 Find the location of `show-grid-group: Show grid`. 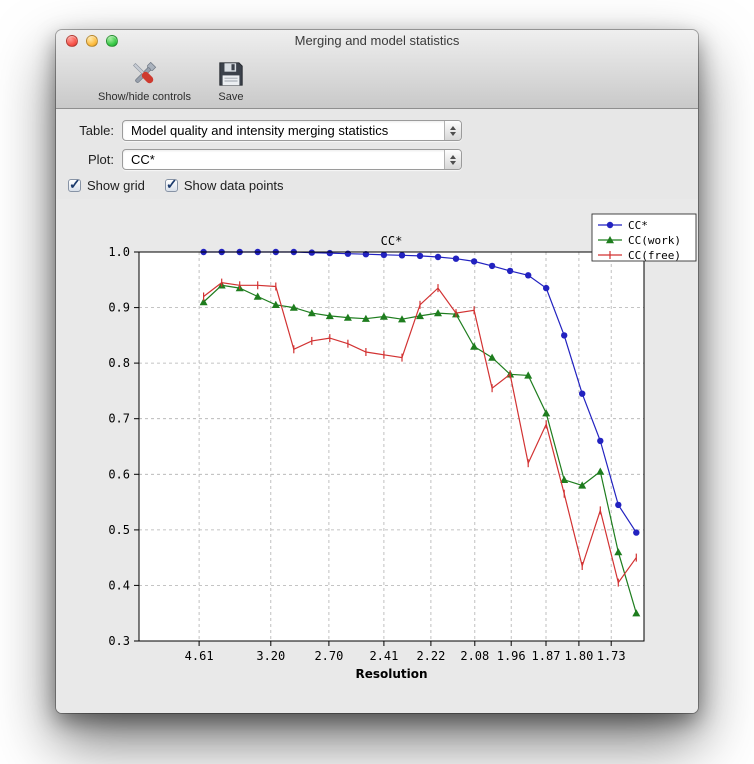

show-grid-group: Show grid is located at coordinates (106, 184).